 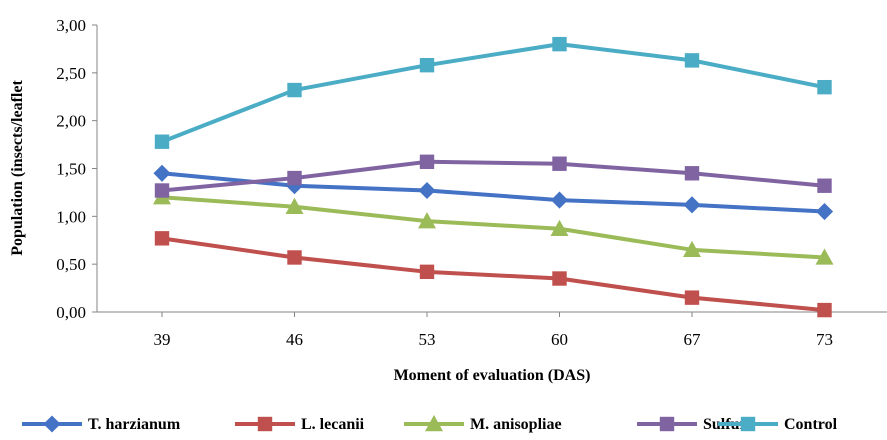 What do you see at coordinates (162, 339) in the screenshot?
I see `x-tick-label: 39` at bounding box center [162, 339].